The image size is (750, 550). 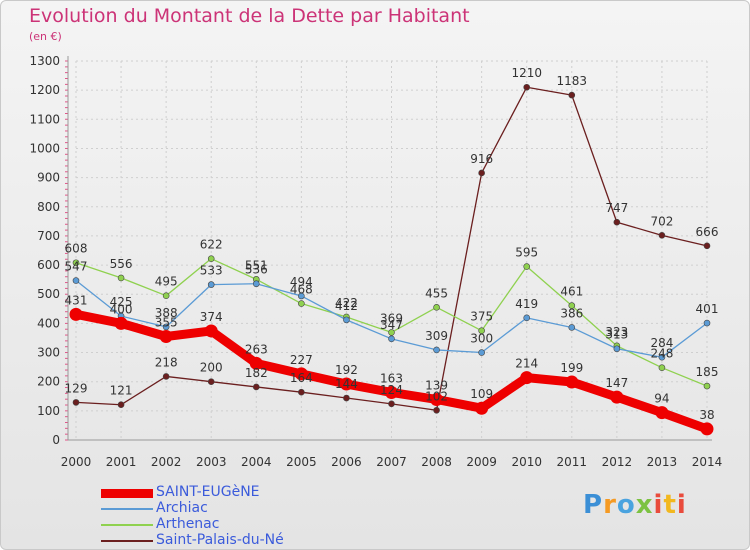 I want to click on data-label: 388, so click(x=166, y=313).